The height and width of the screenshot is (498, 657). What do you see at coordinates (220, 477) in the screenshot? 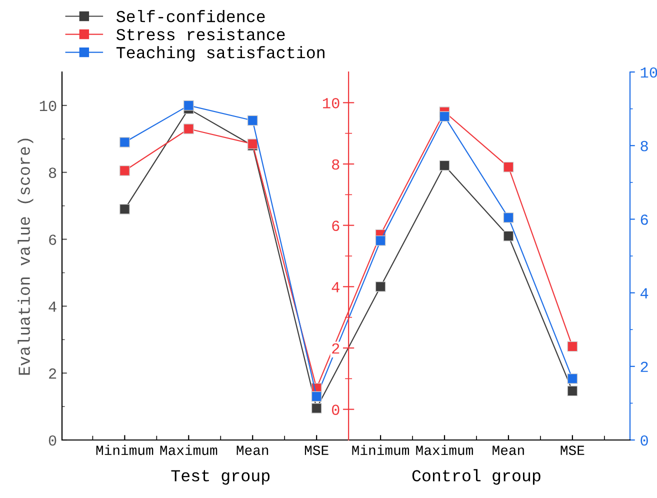
I see `text: Test group` at bounding box center [220, 477].